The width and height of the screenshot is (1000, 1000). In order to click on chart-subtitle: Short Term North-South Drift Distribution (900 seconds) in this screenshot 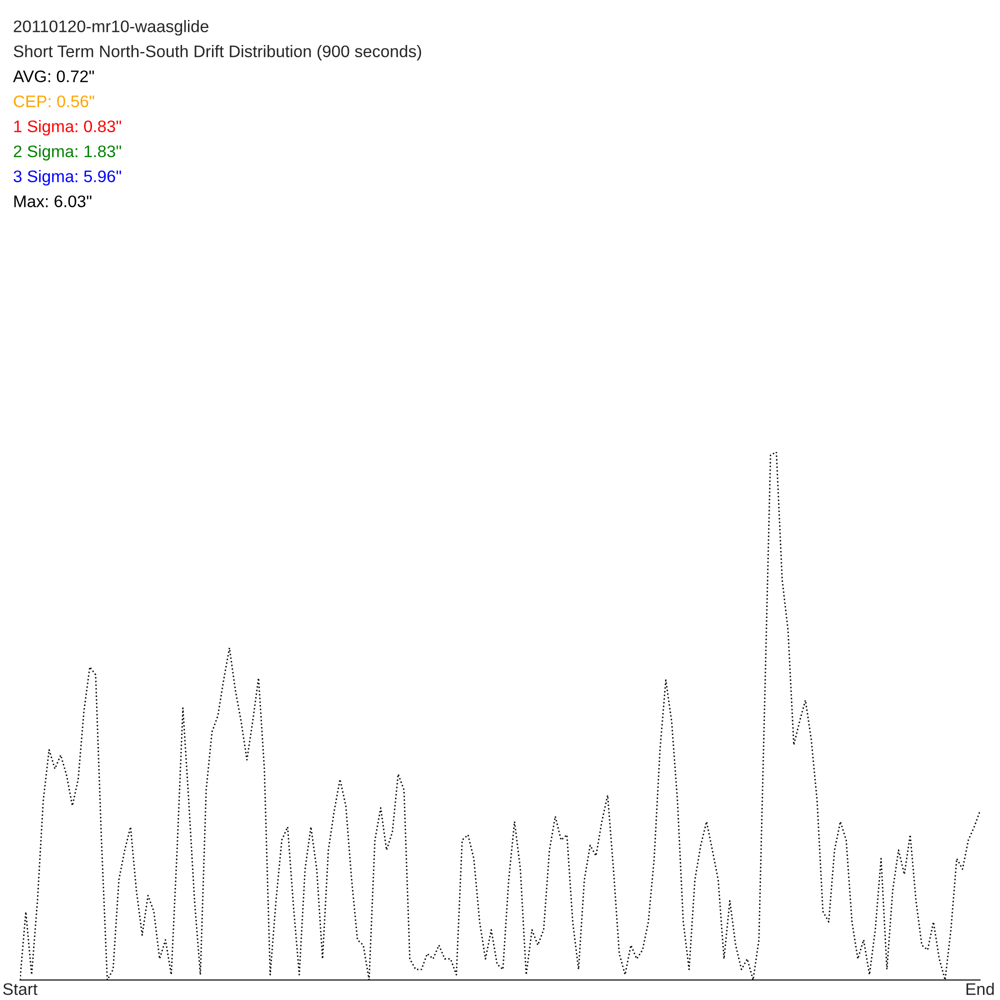, I will do `click(218, 53)`.